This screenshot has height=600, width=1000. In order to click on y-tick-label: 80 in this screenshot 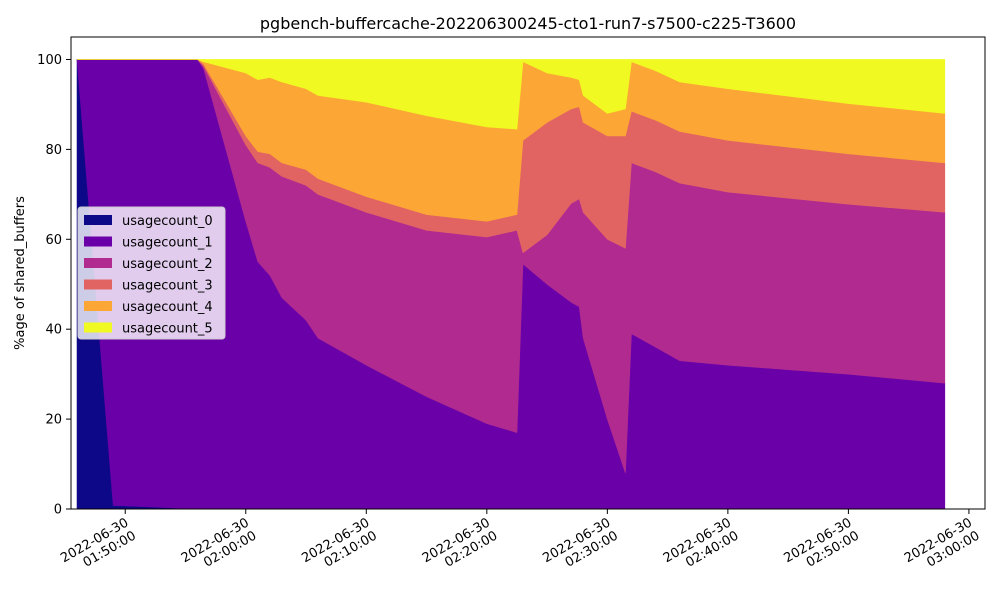, I will do `click(53, 150)`.